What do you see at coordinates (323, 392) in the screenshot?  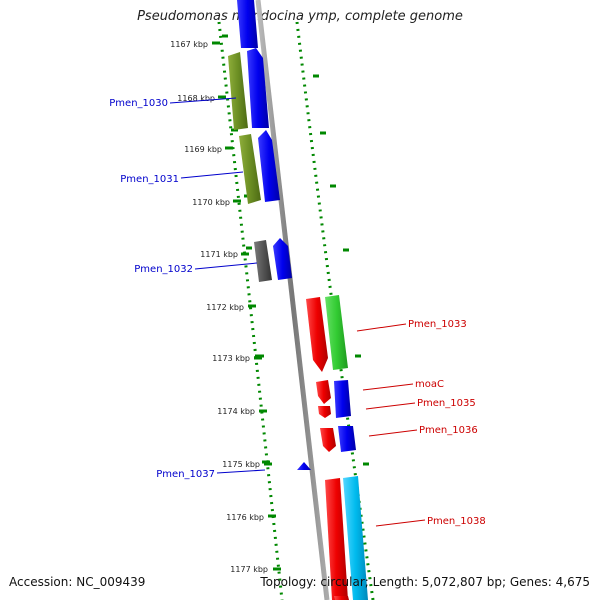 I see `gene-moac` at bounding box center [323, 392].